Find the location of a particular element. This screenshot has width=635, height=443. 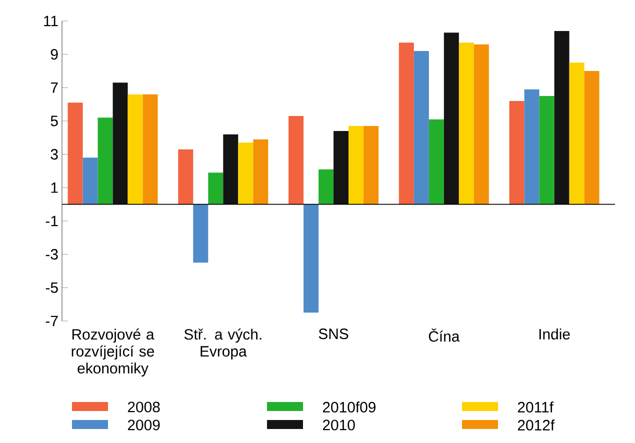

x-tick-label: SNS is located at coordinates (333, 334).